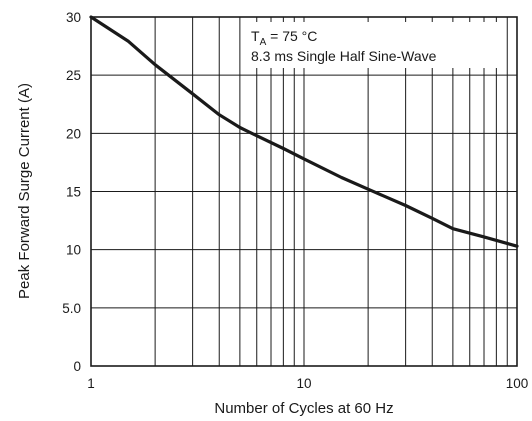 This screenshot has height=421, width=532. What do you see at coordinates (77, 366) in the screenshot?
I see `y-tick-label: 0` at bounding box center [77, 366].